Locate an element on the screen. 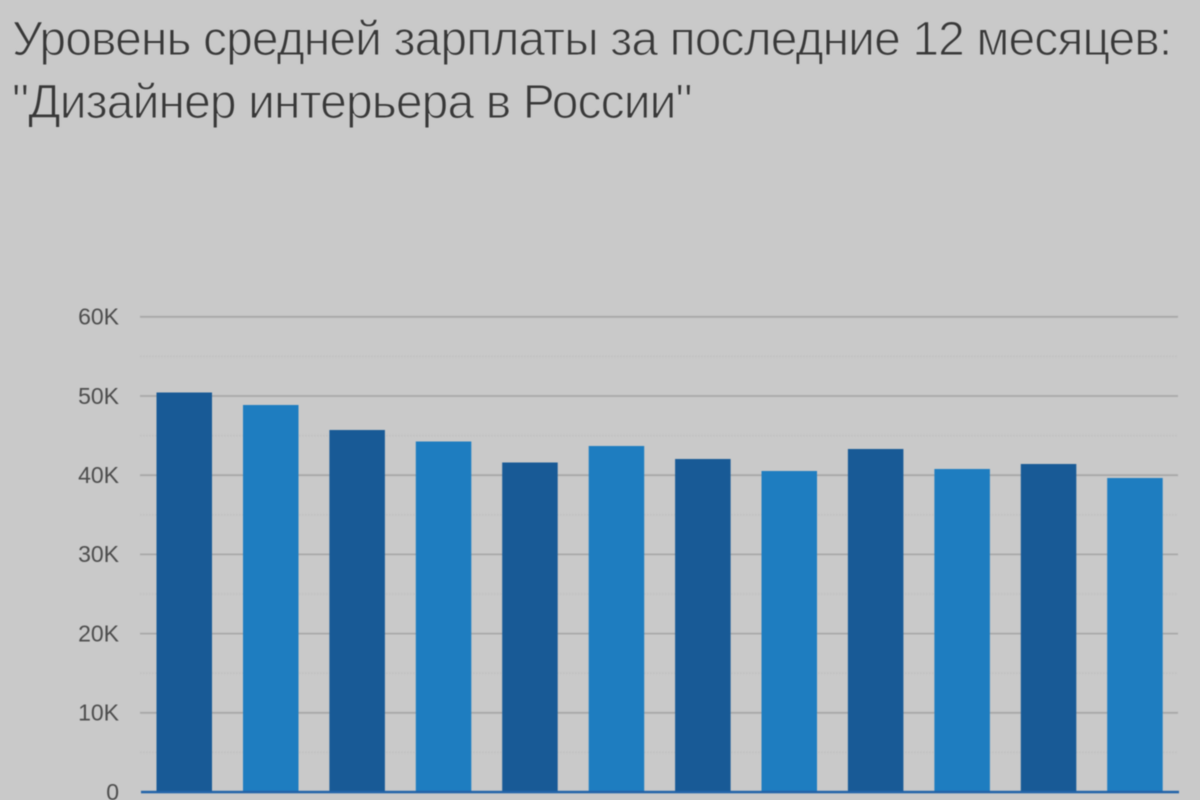 The image size is (1200, 800). svg-text: 20K is located at coordinates (99, 633).